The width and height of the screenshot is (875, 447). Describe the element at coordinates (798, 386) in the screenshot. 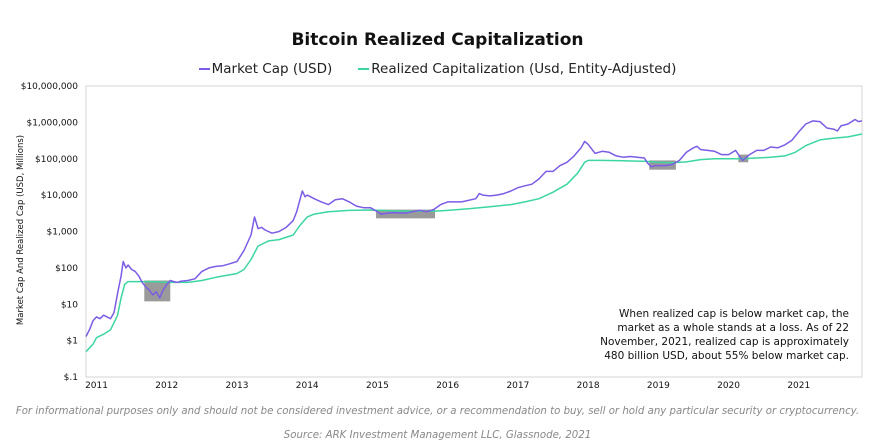

I see `x-tick-label: 2021` at that location.